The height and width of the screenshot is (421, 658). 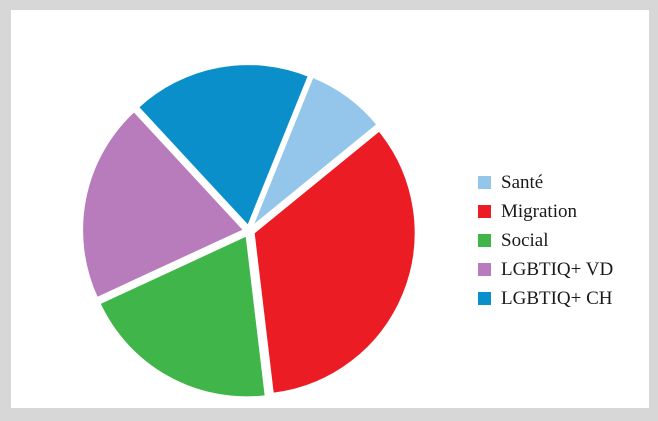 What do you see at coordinates (557, 298) in the screenshot?
I see `legend-label: LGBTIQ+ CH` at bounding box center [557, 298].